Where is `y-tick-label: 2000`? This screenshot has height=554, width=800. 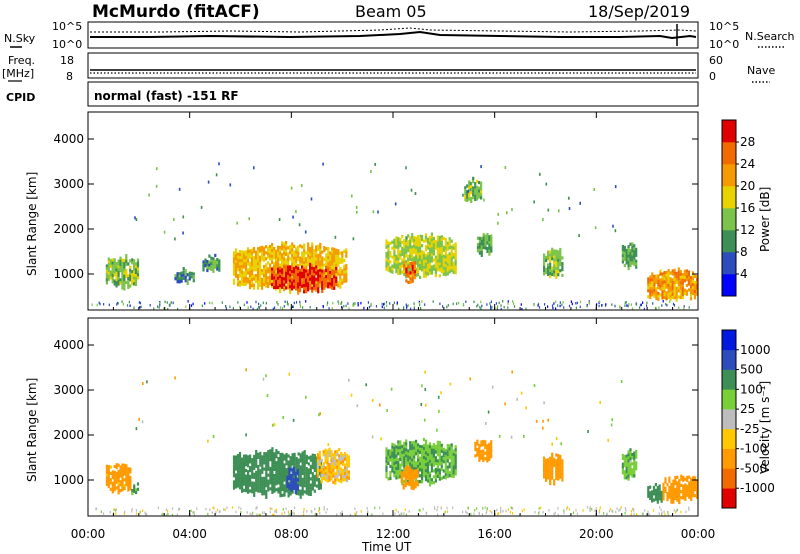
y-tick-label: 2000 is located at coordinates (68, 435).